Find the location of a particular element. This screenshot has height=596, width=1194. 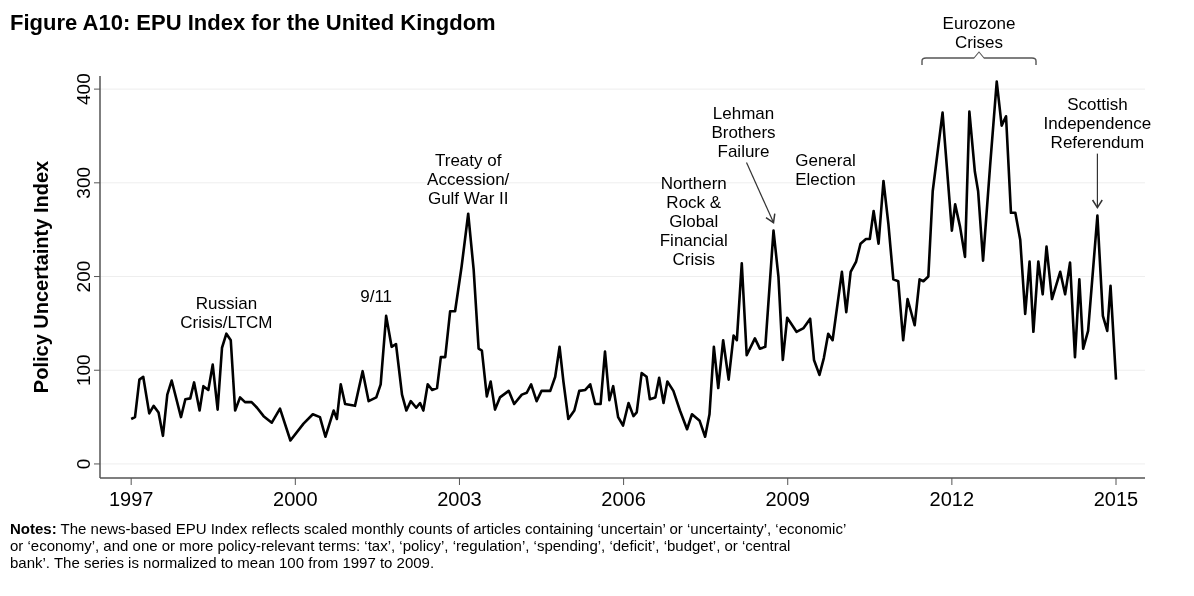

y-tick-label: 400 is located at coordinates (83, 89).